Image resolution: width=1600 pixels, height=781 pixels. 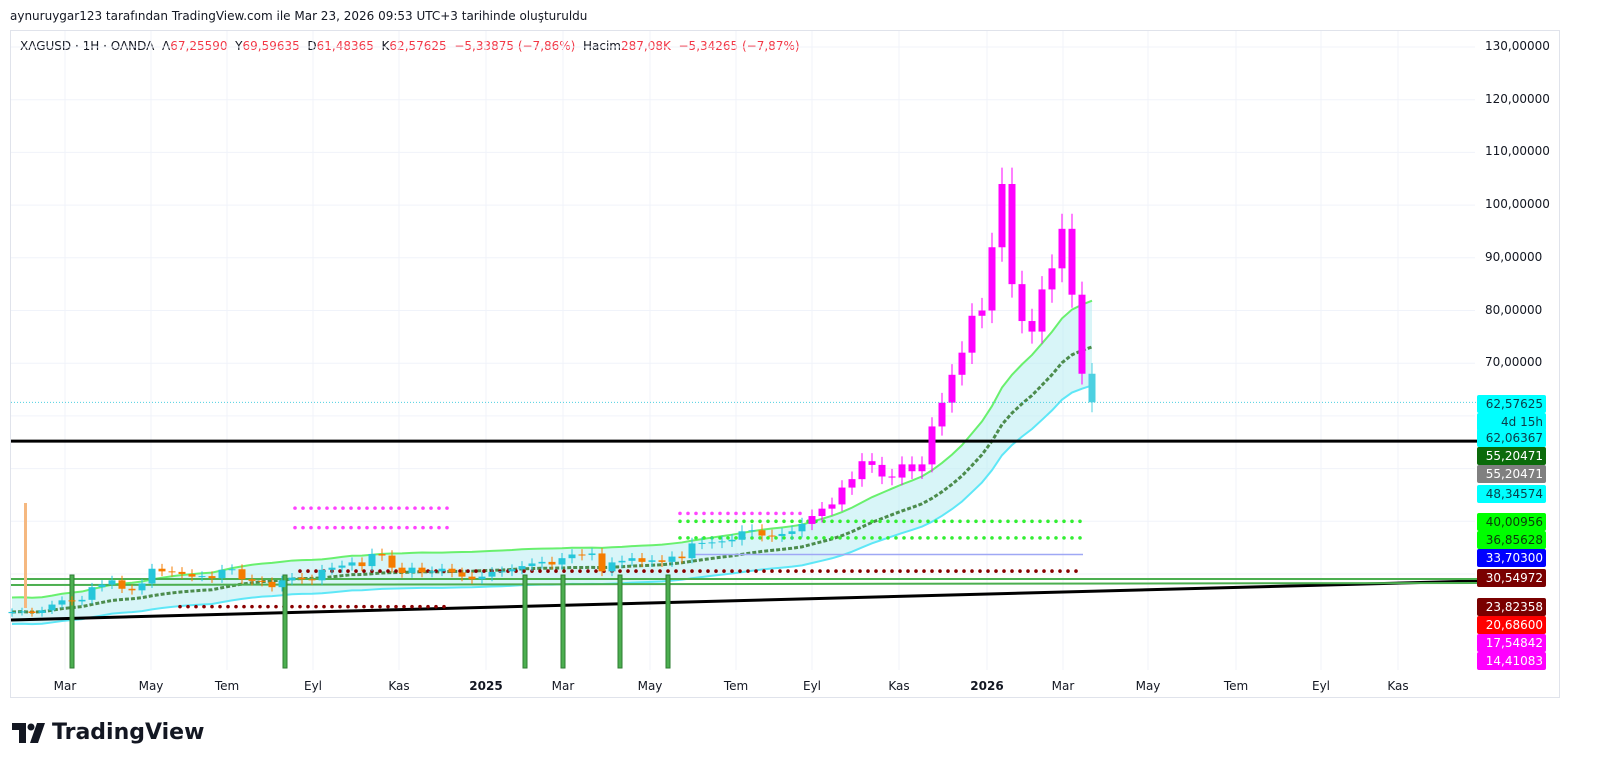 I want to click on price-tick: 130,00000, so click(x=1517, y=46).